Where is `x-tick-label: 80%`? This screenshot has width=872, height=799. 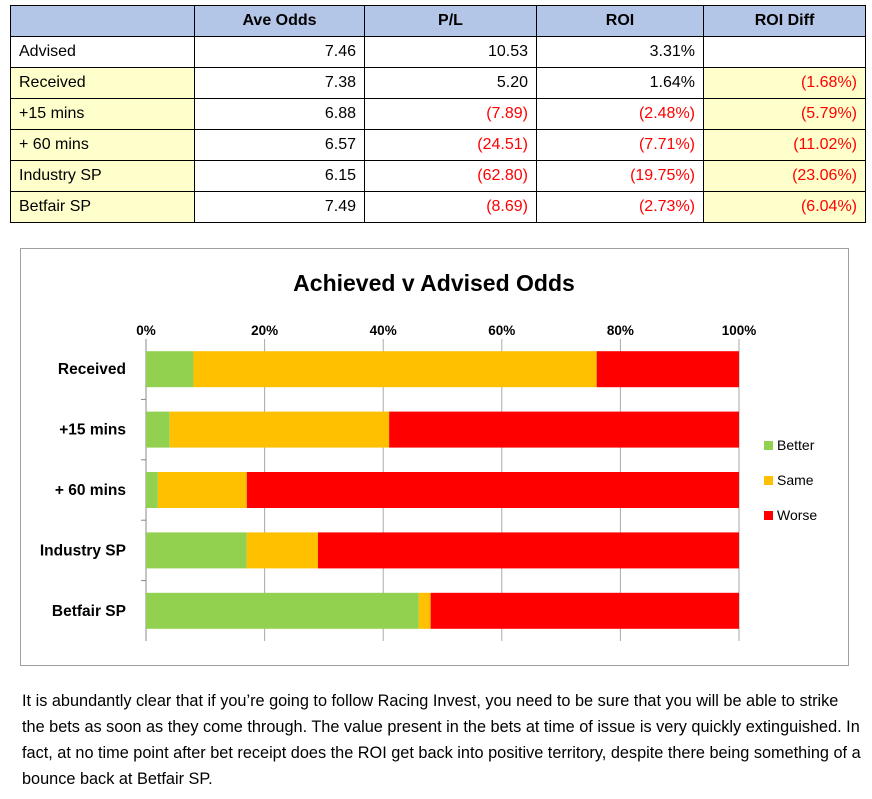 x-tick-label: 80% is located at coordinates (620, 330).